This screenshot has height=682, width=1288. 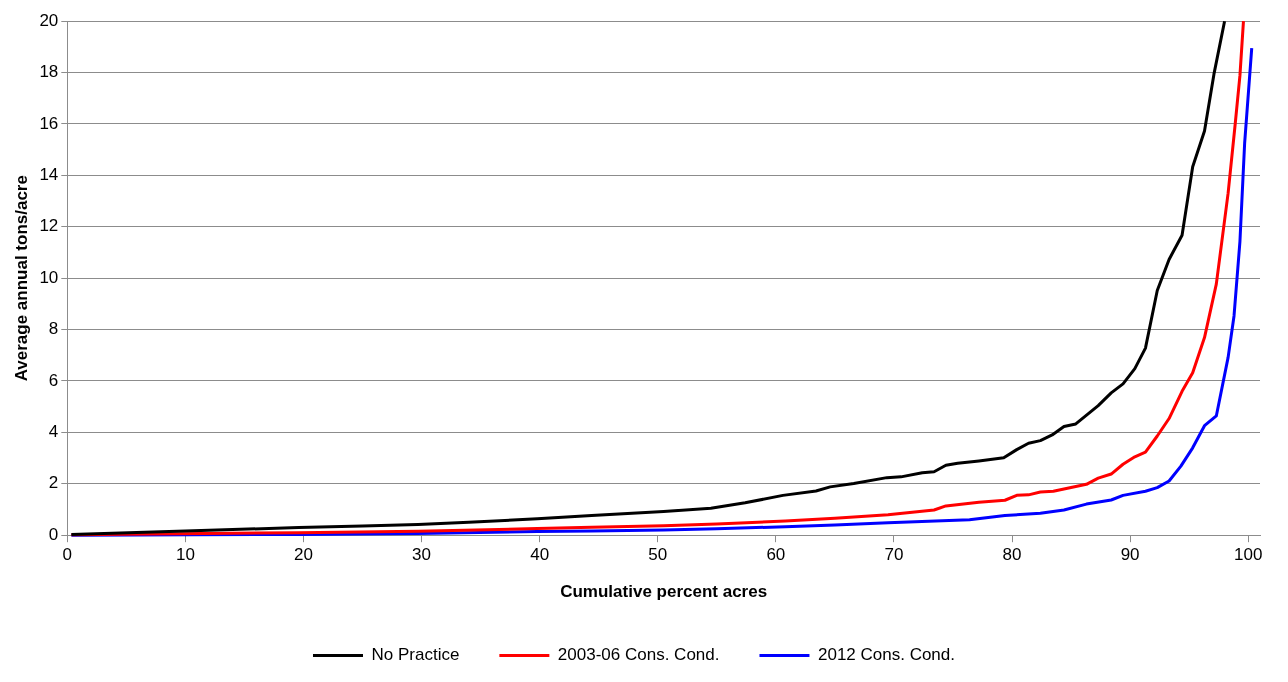 I want to click on x-tick-label: 90, so click(x=1130, y=555).